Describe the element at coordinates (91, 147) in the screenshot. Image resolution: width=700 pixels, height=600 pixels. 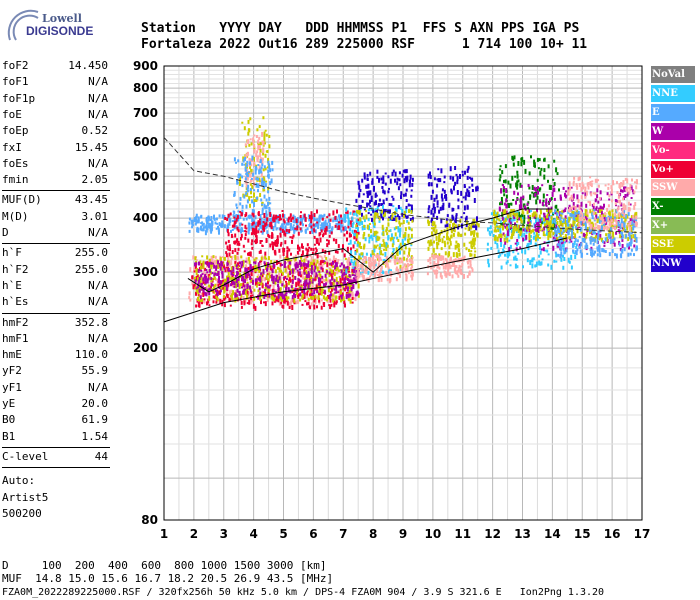
I see `param-value: 15.45` at that location.